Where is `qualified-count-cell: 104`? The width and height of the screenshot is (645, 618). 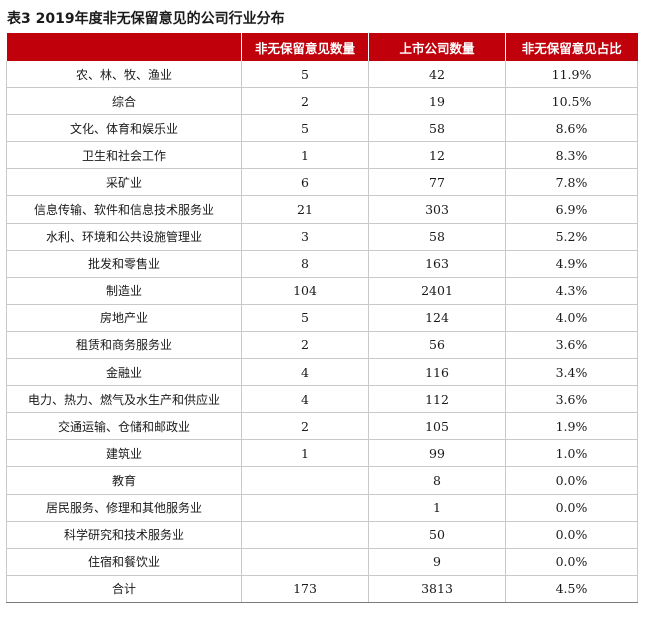 qualified-count-cell: 104 is located at coordinates (305, 291).